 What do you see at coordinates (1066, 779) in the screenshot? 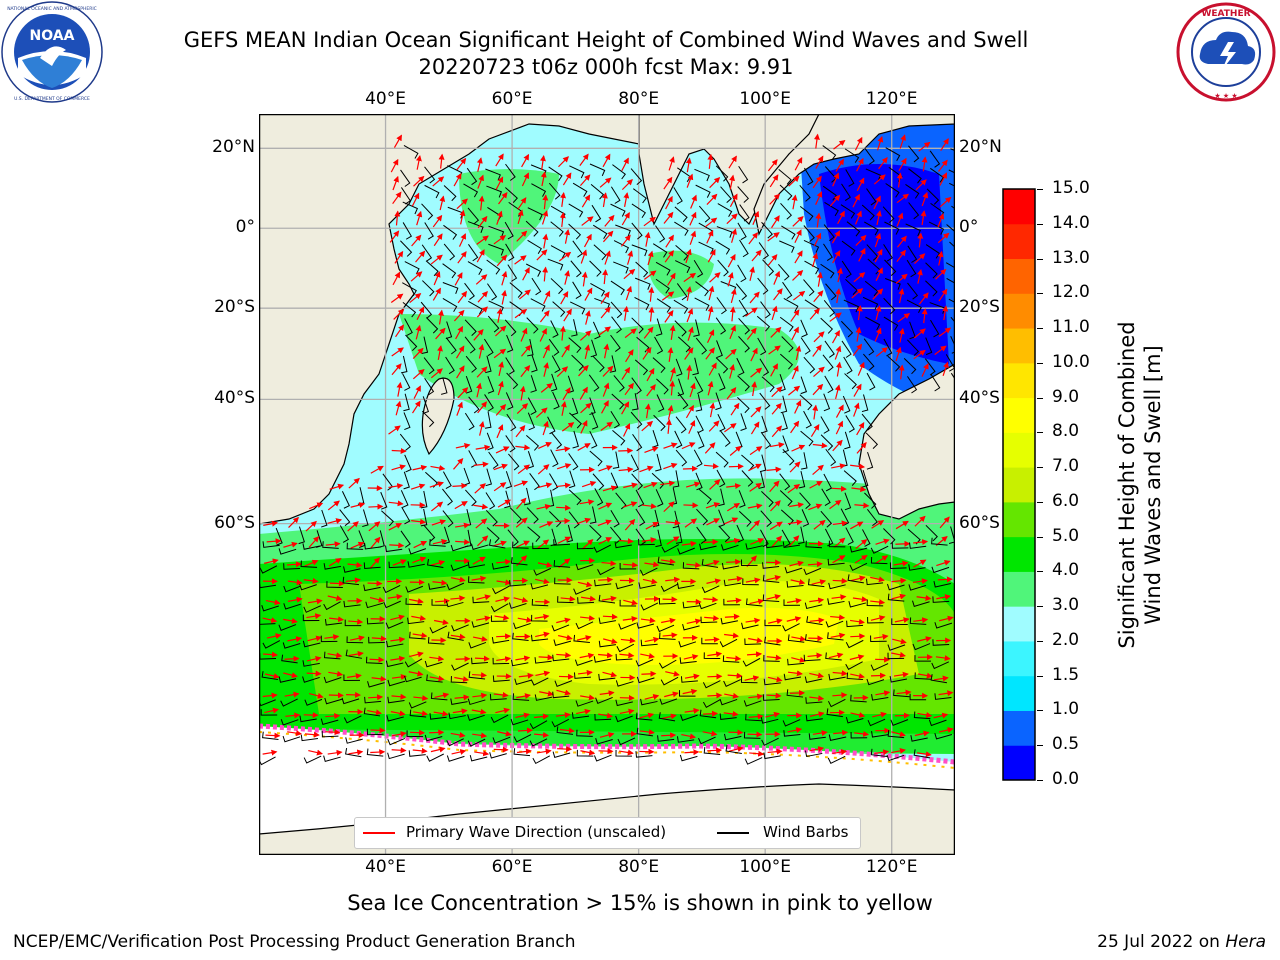
I see `colorbar-tick-label: 0.0` at bounding box center [1066, 779].